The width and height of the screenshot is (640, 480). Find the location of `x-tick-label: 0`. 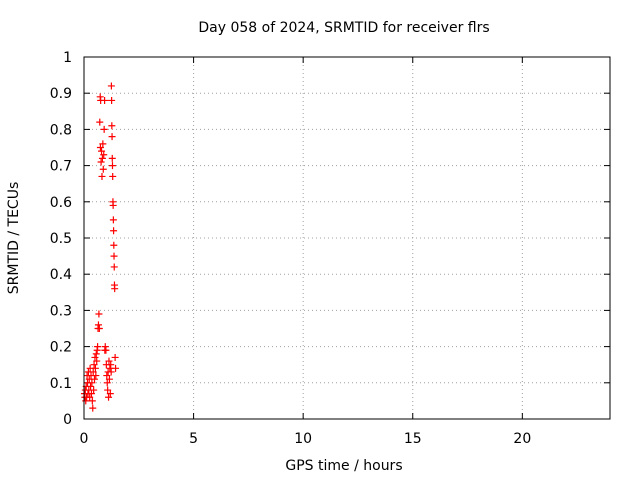

x-tick-label: 0 is located at coordinates (84, 439).